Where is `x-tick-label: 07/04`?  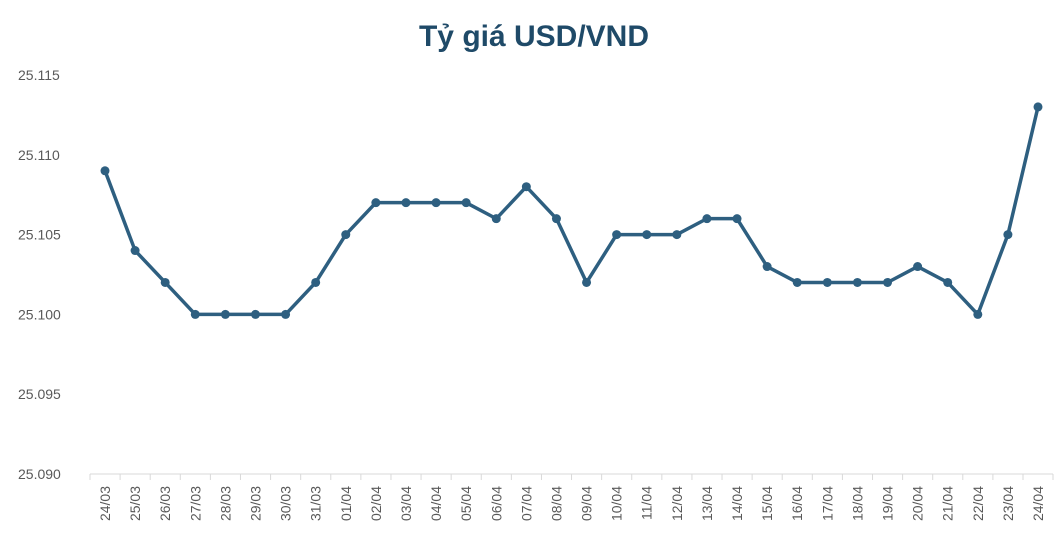 x-tick-label: 07/04 is located at coordinates (526, 503).